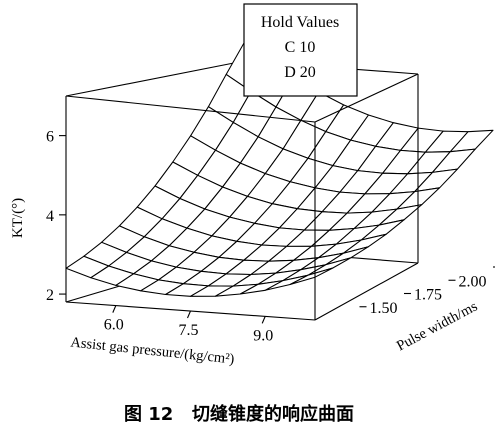 The width and height of the screenshot is (495, 435). I want to click on box-top-front-edge, so click(190, 109).